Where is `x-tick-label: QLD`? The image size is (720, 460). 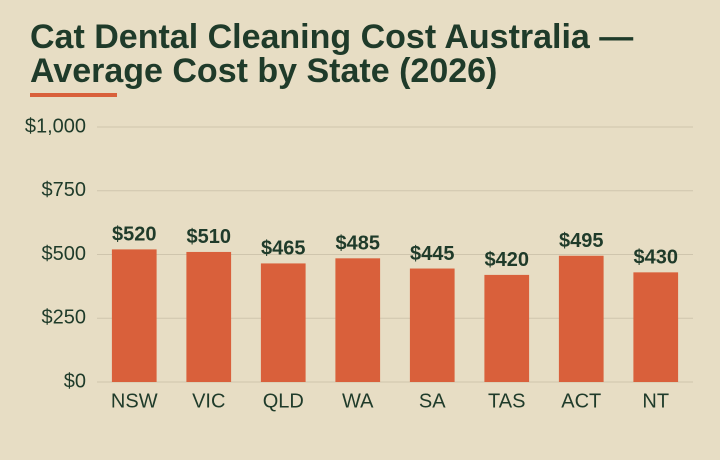
x-tick-label: QLD is located at coordinates (283, 401).